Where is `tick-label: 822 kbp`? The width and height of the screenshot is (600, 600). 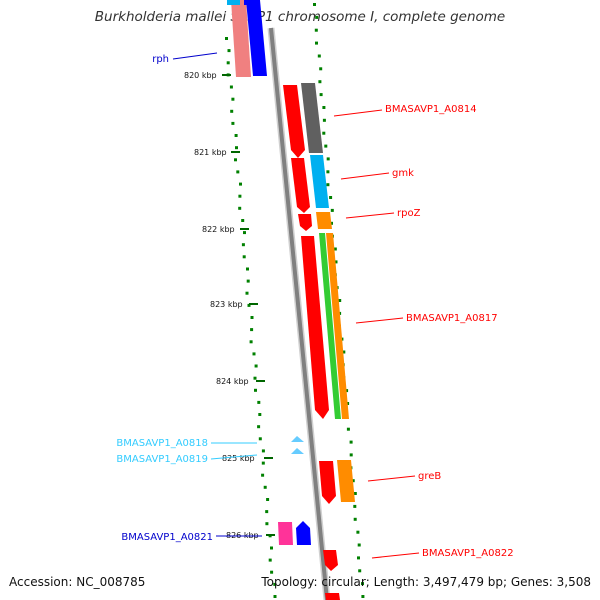 tick-label: 822 kbp is located at coordinates (218, 229).